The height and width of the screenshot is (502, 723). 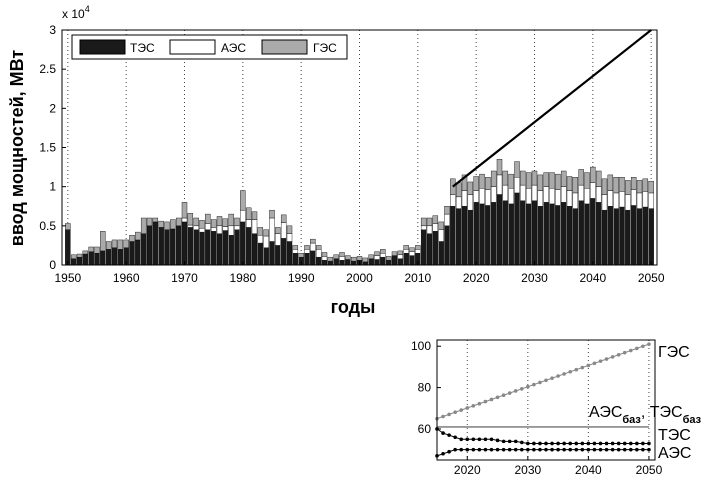 What do you see at coordinates (196, 227) in the screenshot?
I see `bar-АЭС-1972` at bounding box center [196, 227].